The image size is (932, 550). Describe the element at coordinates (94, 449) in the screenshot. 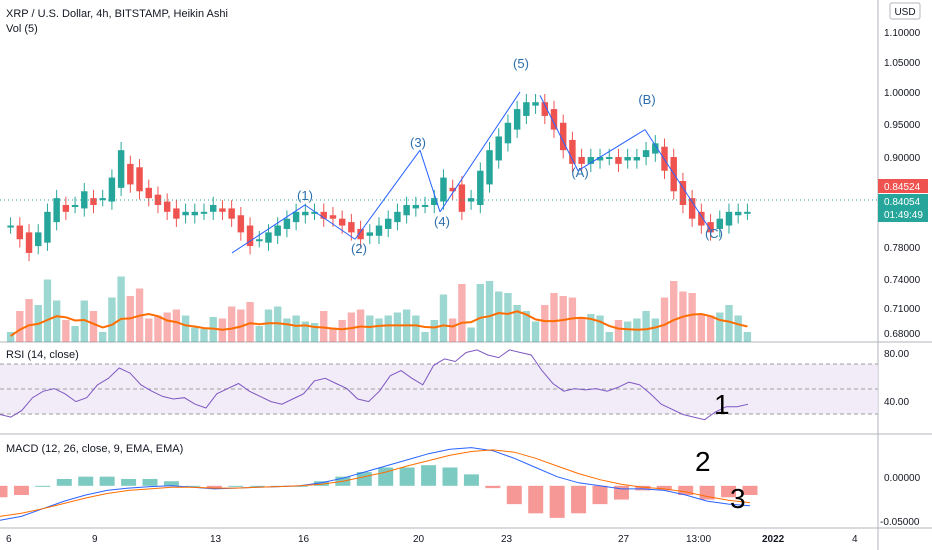

I see `macd-title: MACD (12, 26, close, 9, EMA, EMA)` at that location.